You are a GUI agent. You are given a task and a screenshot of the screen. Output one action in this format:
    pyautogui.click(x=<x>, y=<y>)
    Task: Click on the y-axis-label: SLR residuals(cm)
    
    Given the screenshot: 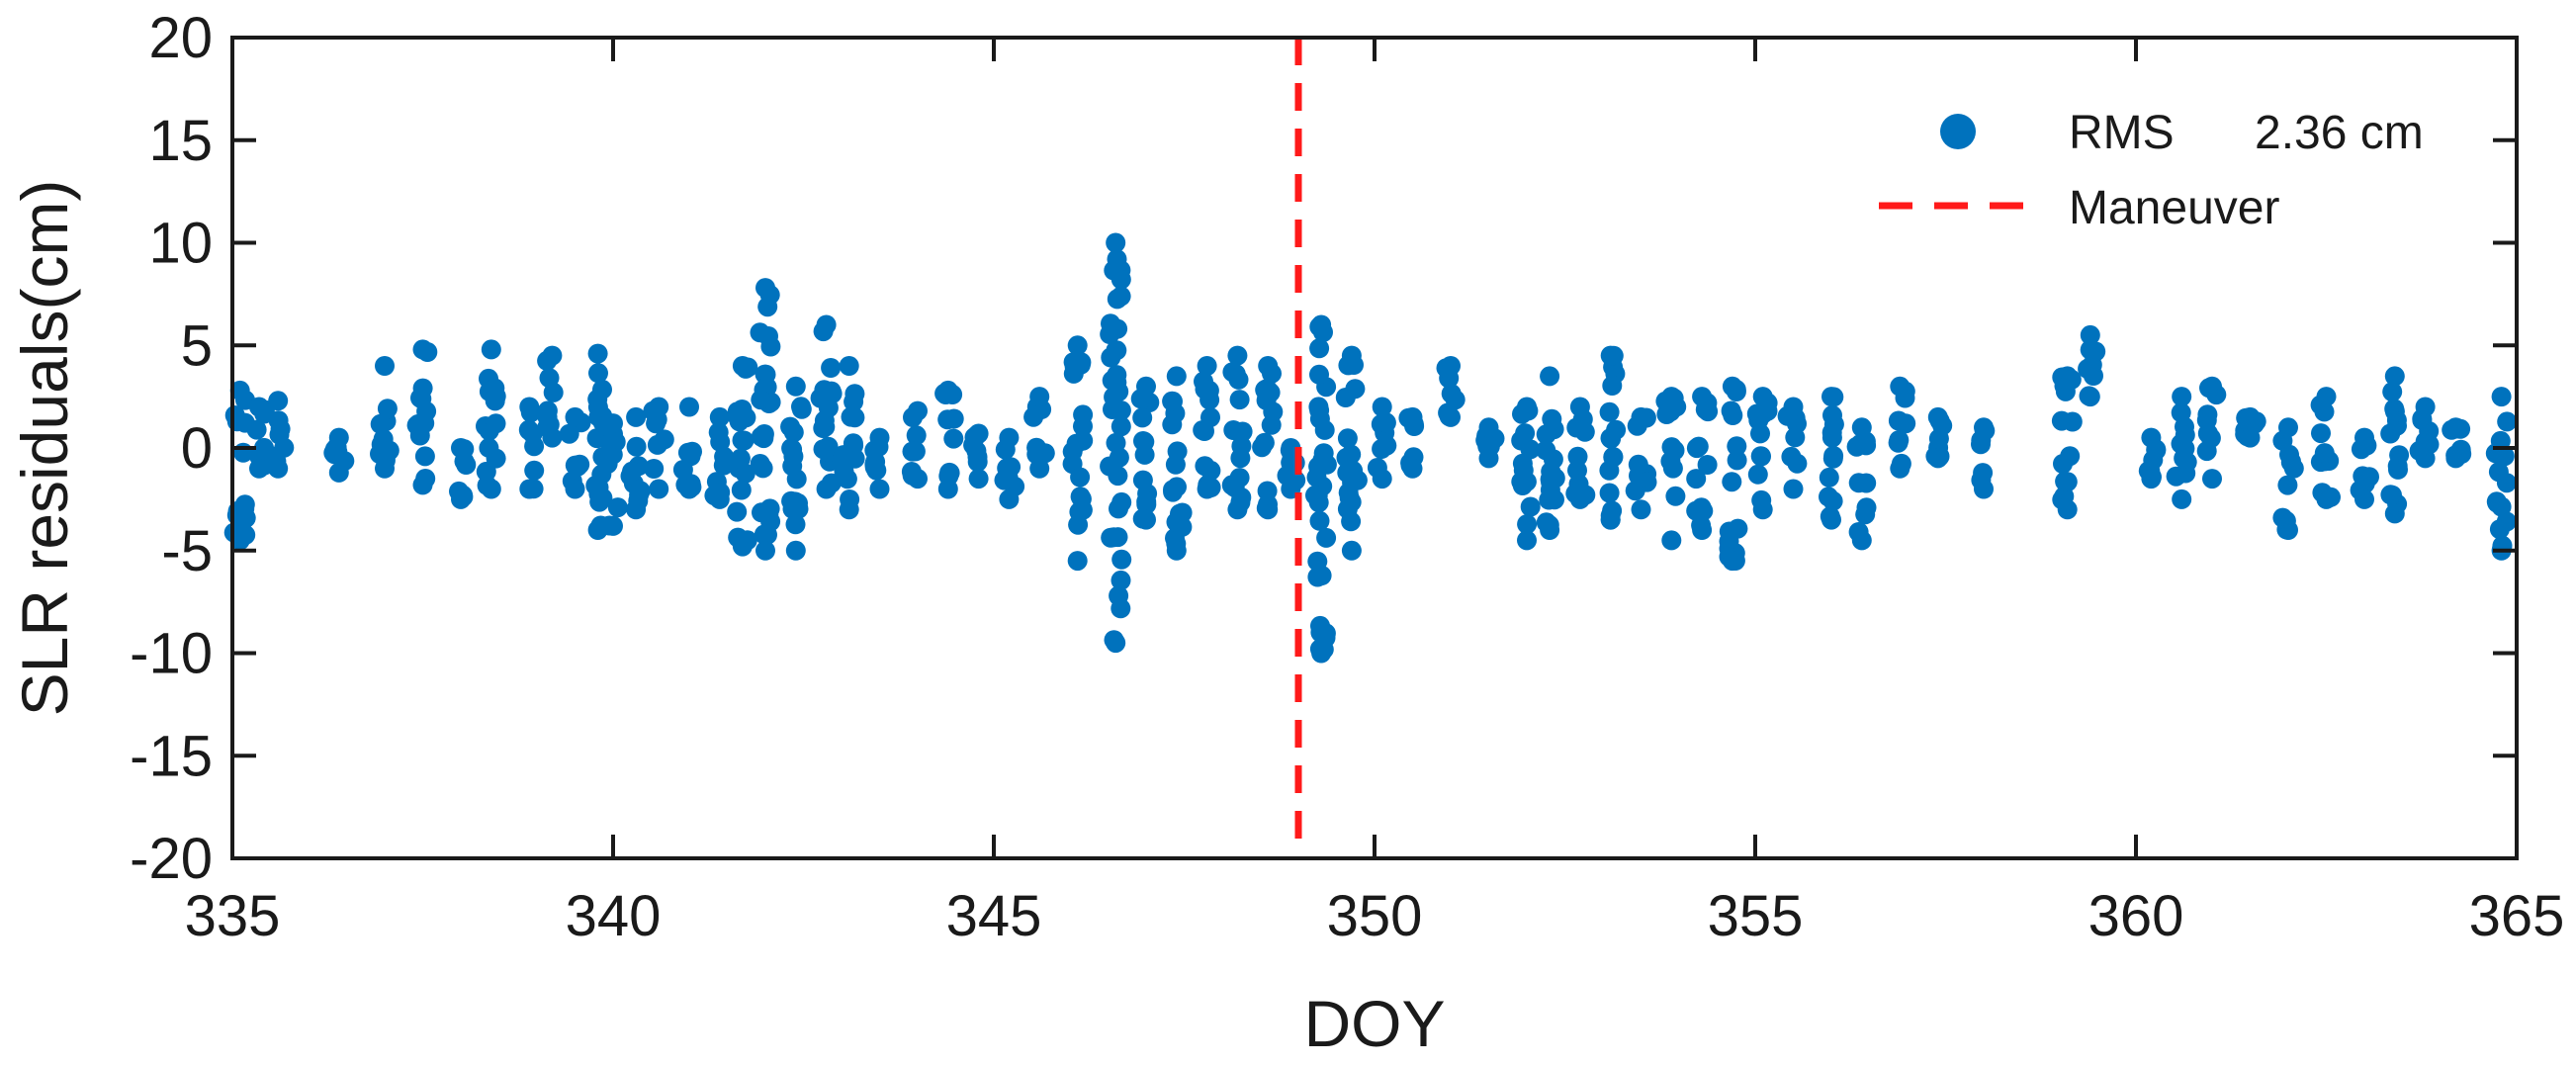 What is the action you would take?
    pyautogui.click(x=44, y=449)
    